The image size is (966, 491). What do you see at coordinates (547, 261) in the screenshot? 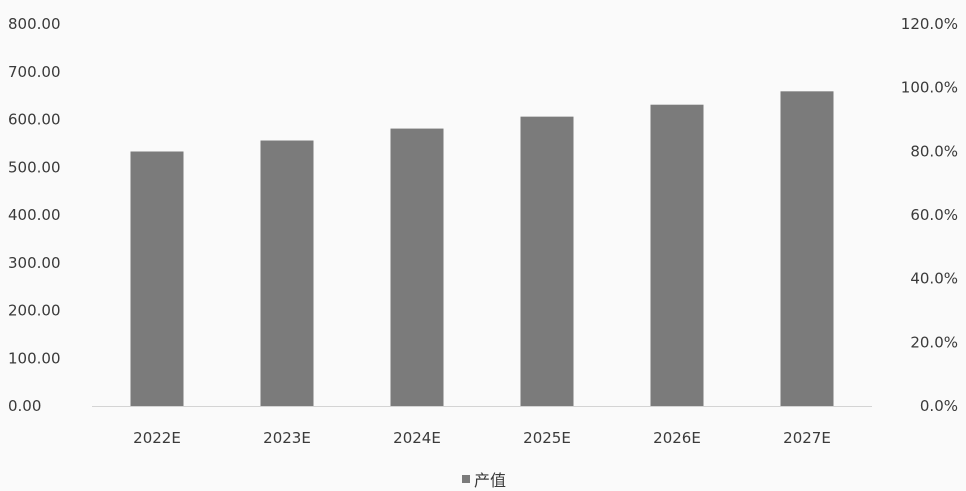
I see `bar-2025E` at bounding box center [547, 261].